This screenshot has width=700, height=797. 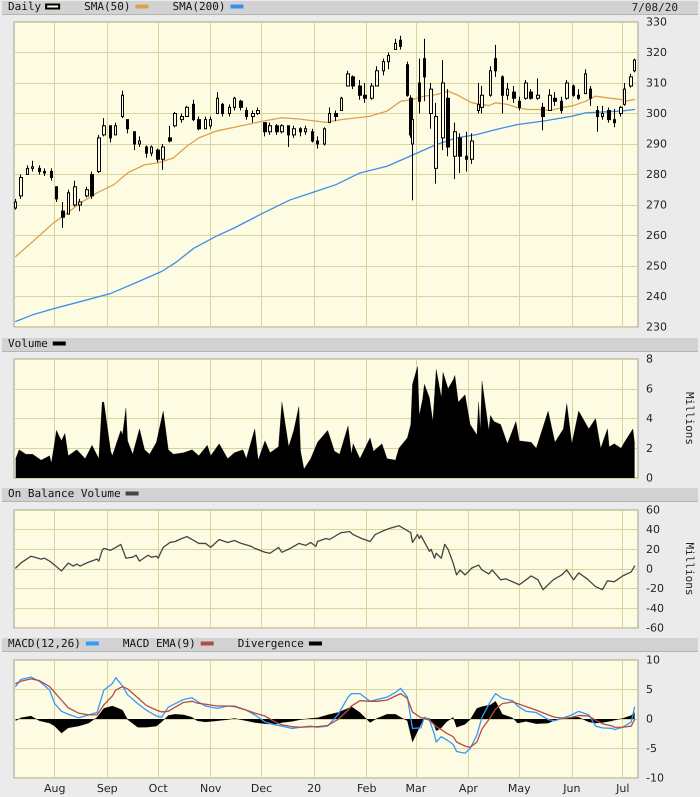 I want to click on legend-label: SMA(50), so click(x=107, y=6).